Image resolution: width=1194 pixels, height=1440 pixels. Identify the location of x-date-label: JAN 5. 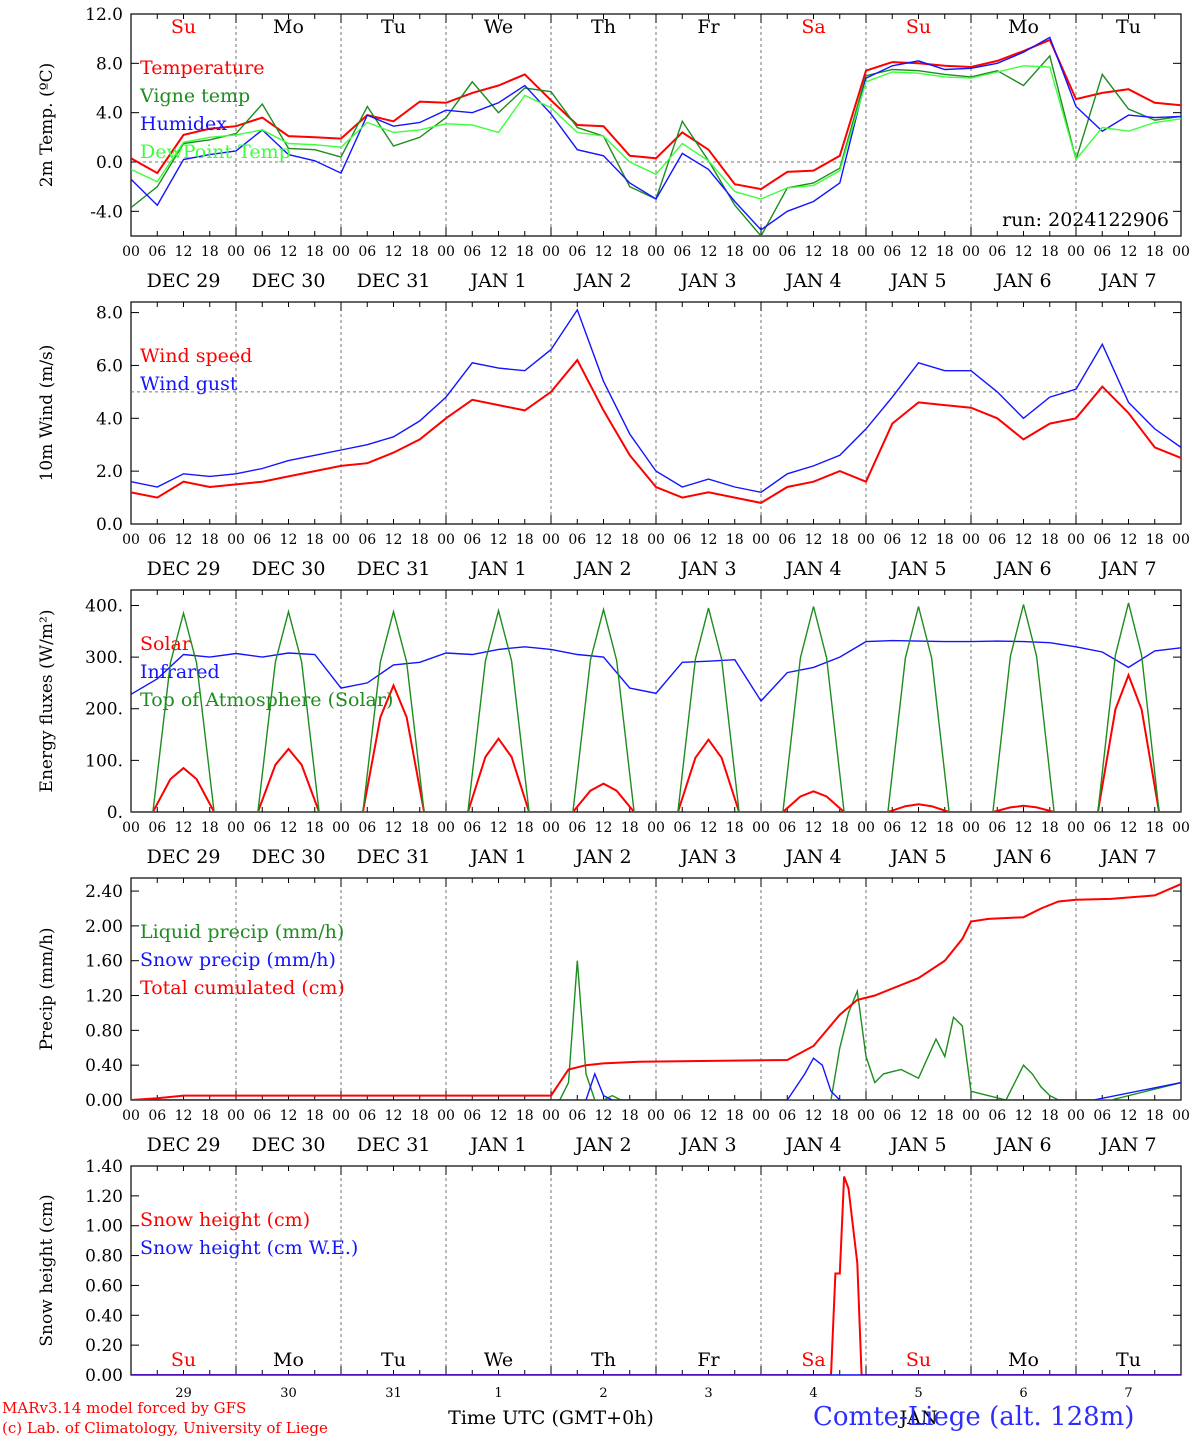
(917, 569).